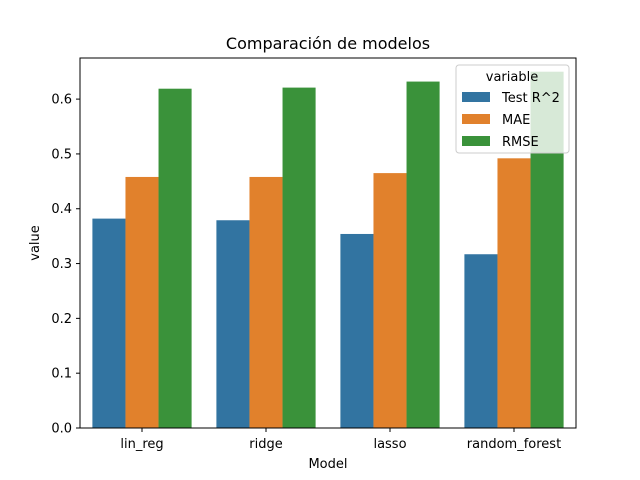 This screenshot has width=640, height=480. I want to click on y-tick-label: 0.1, so click(61, 374).